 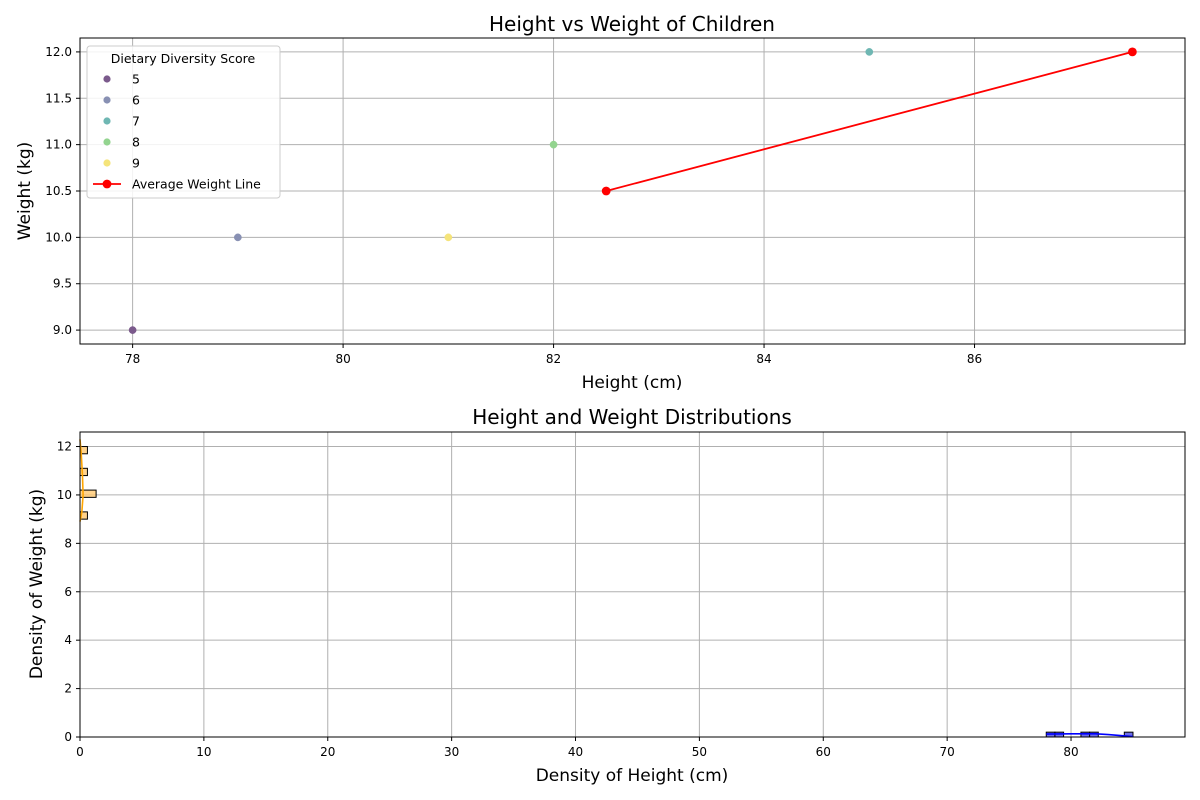 I want to click on legend-label: 6, so click(x=136, y=100).